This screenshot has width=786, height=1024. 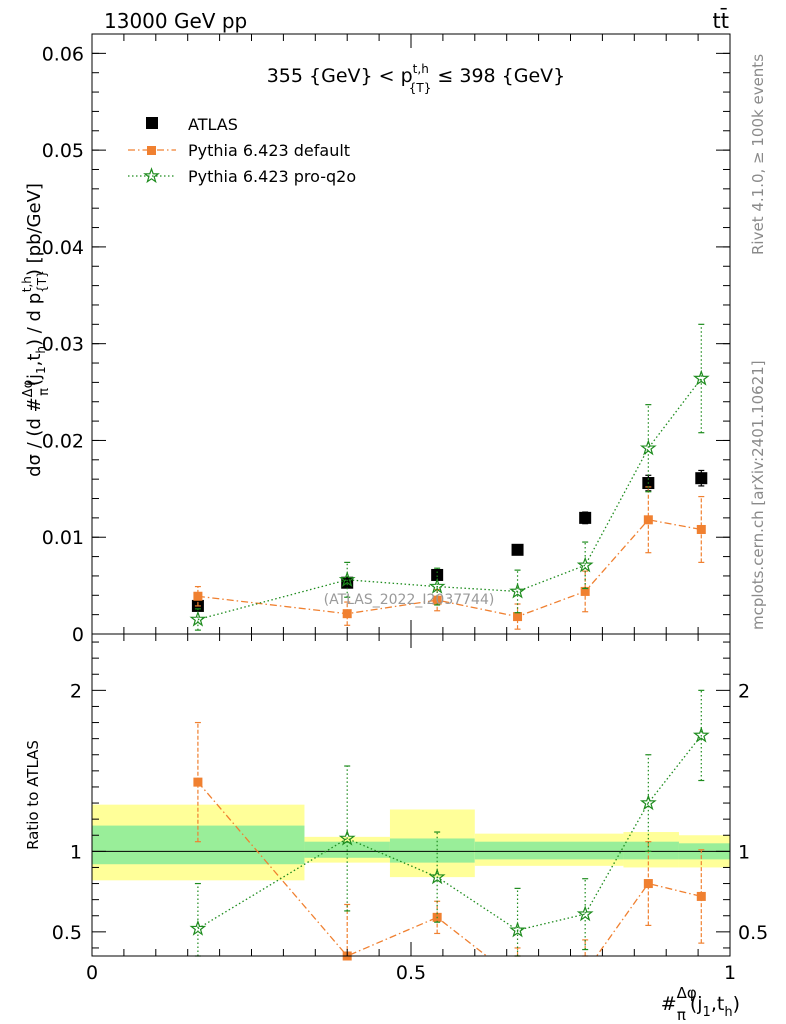 What do you see at coordinates (175, 21) in the screenshot?
I see `energy-label: 13000 GeV pp` at bounding box center [175, 21].